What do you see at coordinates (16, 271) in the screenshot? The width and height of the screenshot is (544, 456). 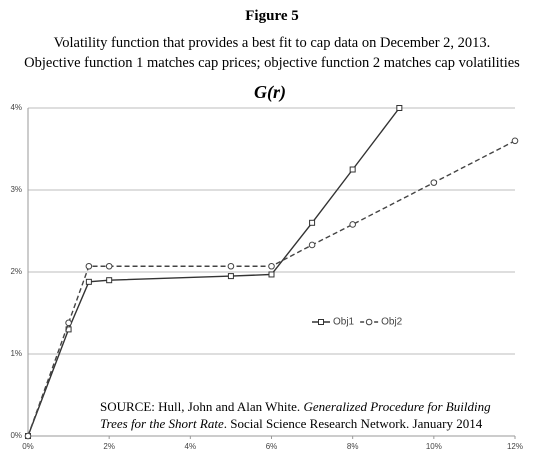 I see `y-tick-label: 2%` at bounding box center [16, 271].